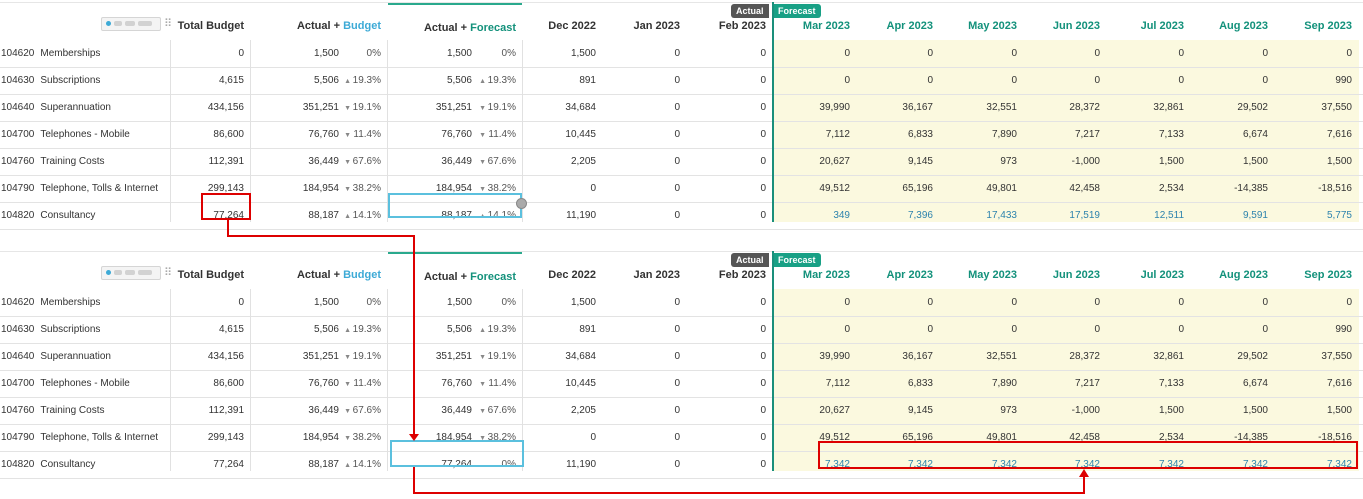  What do you see at coordinates (1171, 437) in the screenshot?
I see `month-cell: 2,534` at bounding box center [1171, 437].